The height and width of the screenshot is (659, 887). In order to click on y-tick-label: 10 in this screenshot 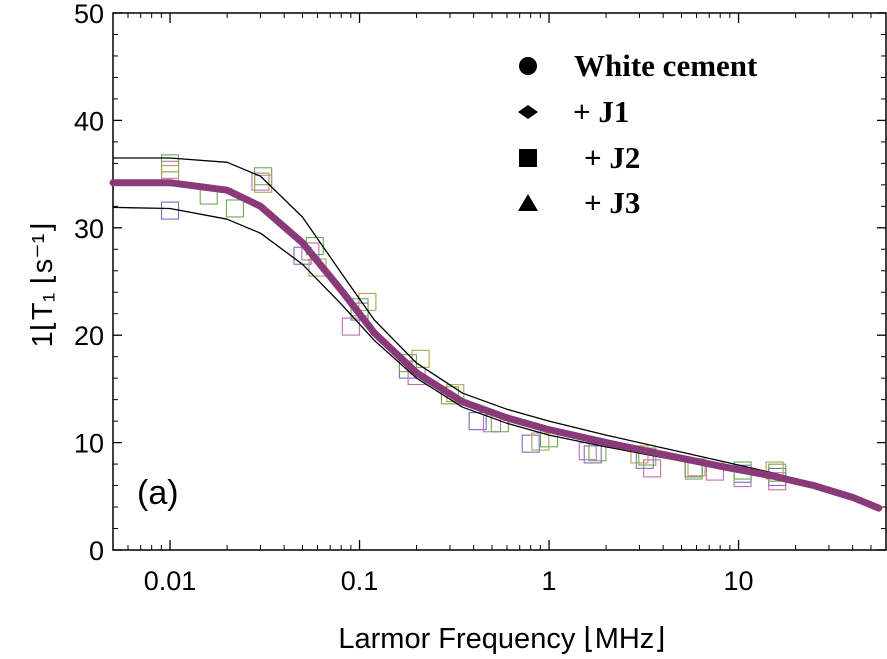, I will do `click(89, 444)`.